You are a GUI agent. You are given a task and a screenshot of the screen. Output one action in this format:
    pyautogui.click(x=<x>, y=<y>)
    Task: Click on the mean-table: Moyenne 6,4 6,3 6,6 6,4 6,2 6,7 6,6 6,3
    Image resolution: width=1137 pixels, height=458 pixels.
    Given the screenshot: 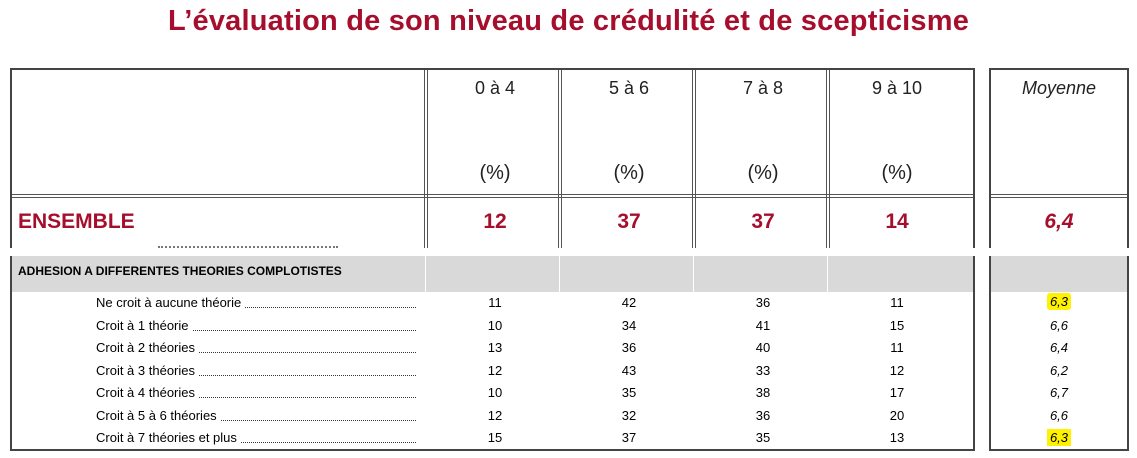 What is the action you would take?
    pyautogui.click(x=1059, y=259)
    